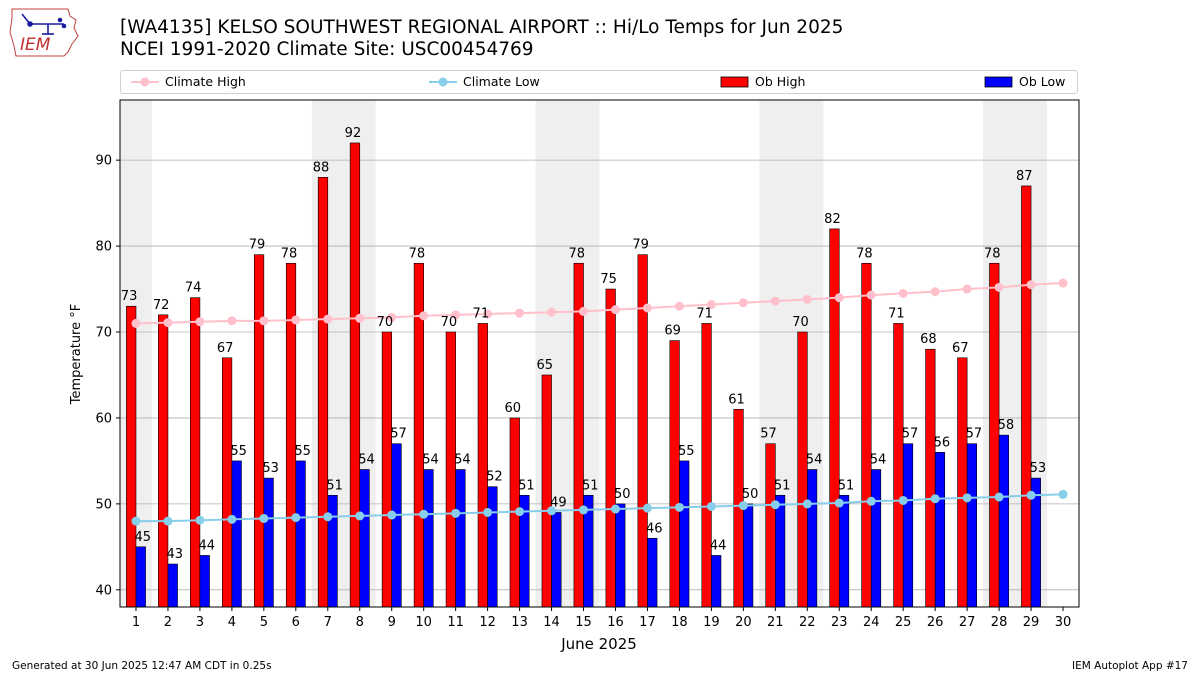  What do you see at coordinates (686, 451) in the screenshot?
I see `ob-low-label-day-18: 55` at bounding box center [686, 451].